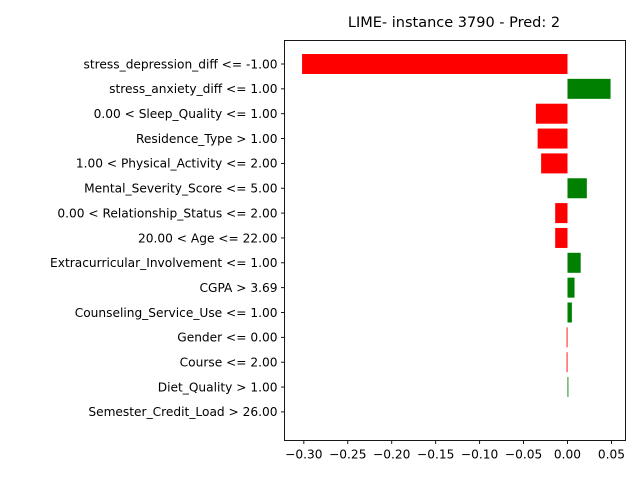  I want to click on chart-title: LIME- instance 3790 - Pred: 2, so click(454, 23).